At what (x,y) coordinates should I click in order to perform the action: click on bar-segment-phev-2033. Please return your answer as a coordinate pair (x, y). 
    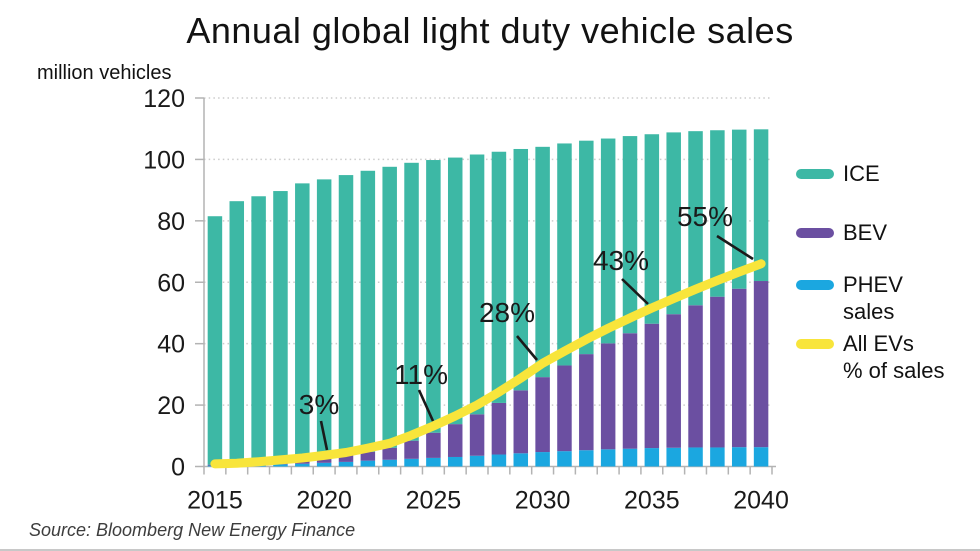
    Looking at the image, I should click on (608, 458).